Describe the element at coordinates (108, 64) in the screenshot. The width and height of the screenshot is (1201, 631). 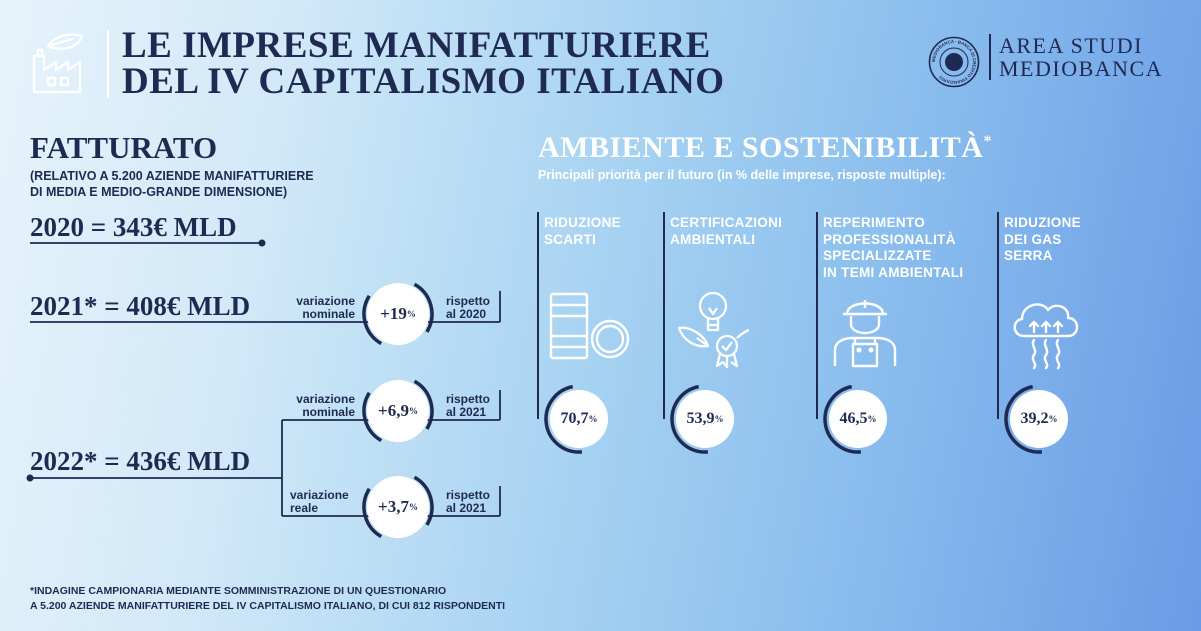
I see `header-divider` at that location.